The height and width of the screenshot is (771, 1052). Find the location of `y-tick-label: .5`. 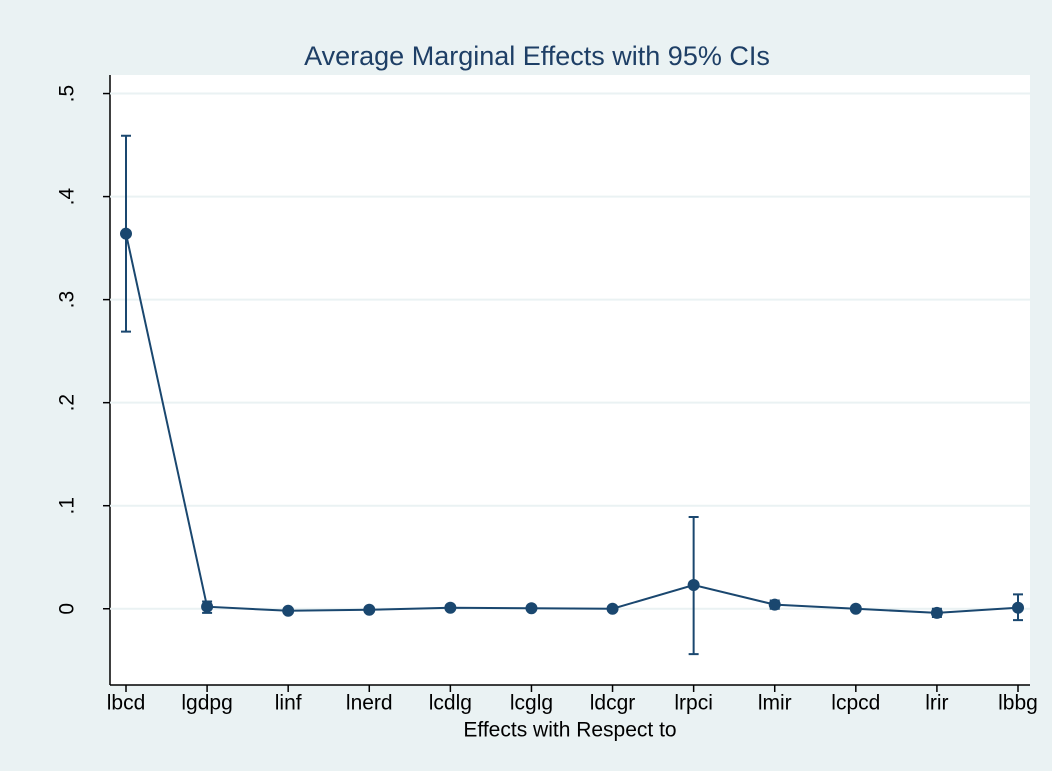

y-tick-label: .5 is located at coordinates (67, 94).